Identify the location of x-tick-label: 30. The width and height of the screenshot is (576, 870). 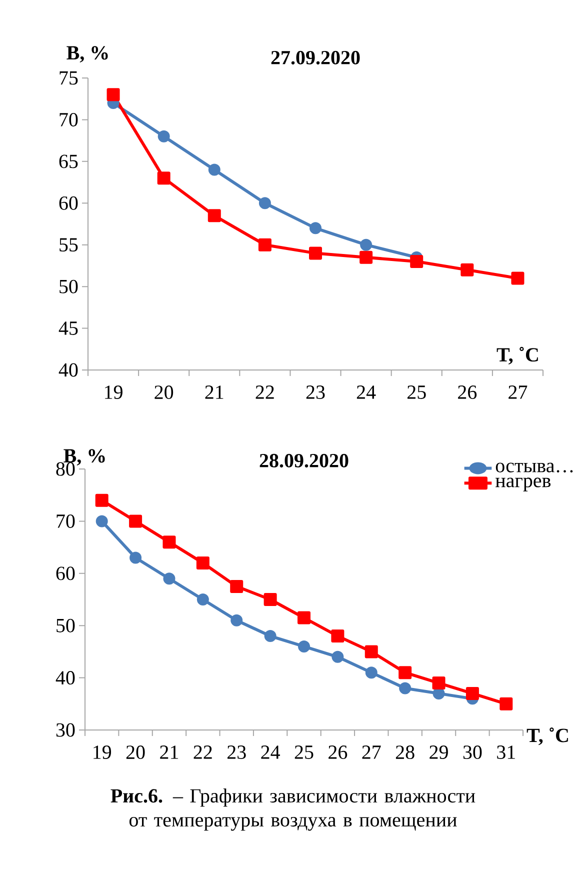
(472, 753).